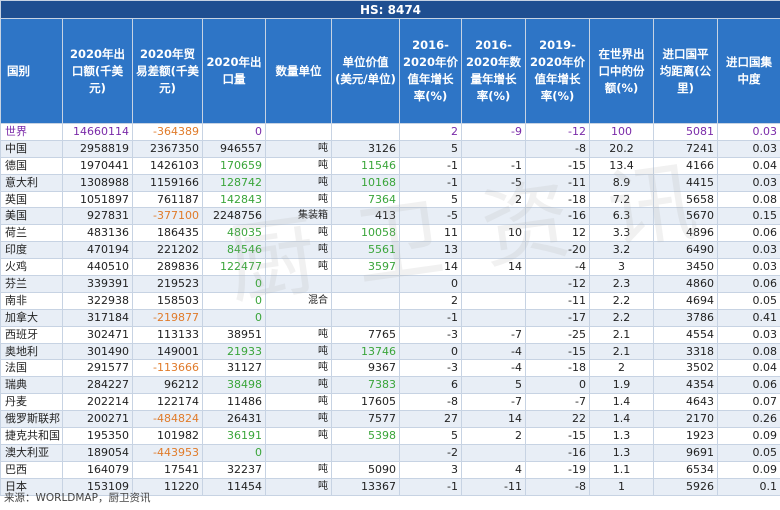 This screenshot has height=510, width=780. I want to click on cell-concentration: 0.15, so click(748, 216).